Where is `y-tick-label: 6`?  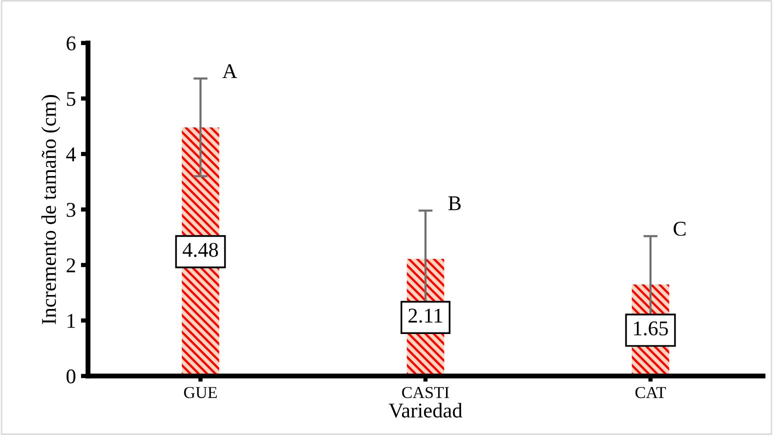 y-tick-label: 6 is located at coordinates (71, 43).